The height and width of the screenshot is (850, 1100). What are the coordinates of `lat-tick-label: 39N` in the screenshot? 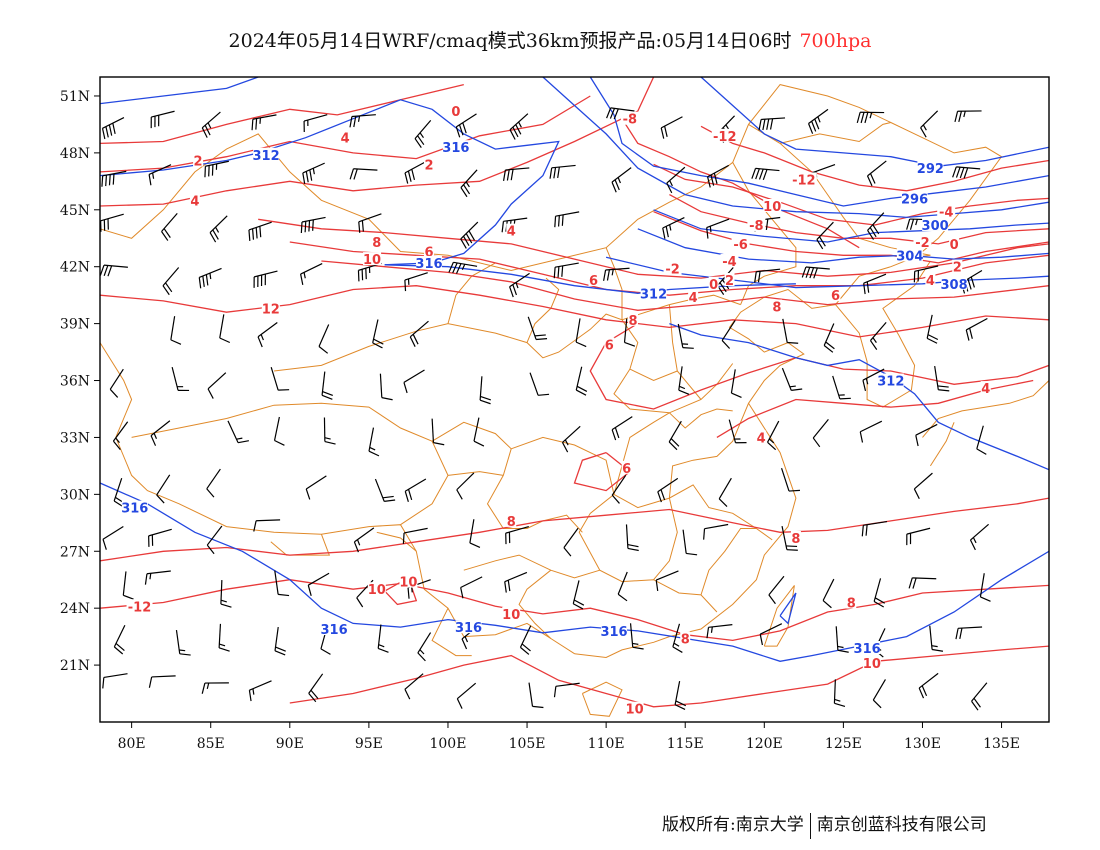 It's located at (75, 325).